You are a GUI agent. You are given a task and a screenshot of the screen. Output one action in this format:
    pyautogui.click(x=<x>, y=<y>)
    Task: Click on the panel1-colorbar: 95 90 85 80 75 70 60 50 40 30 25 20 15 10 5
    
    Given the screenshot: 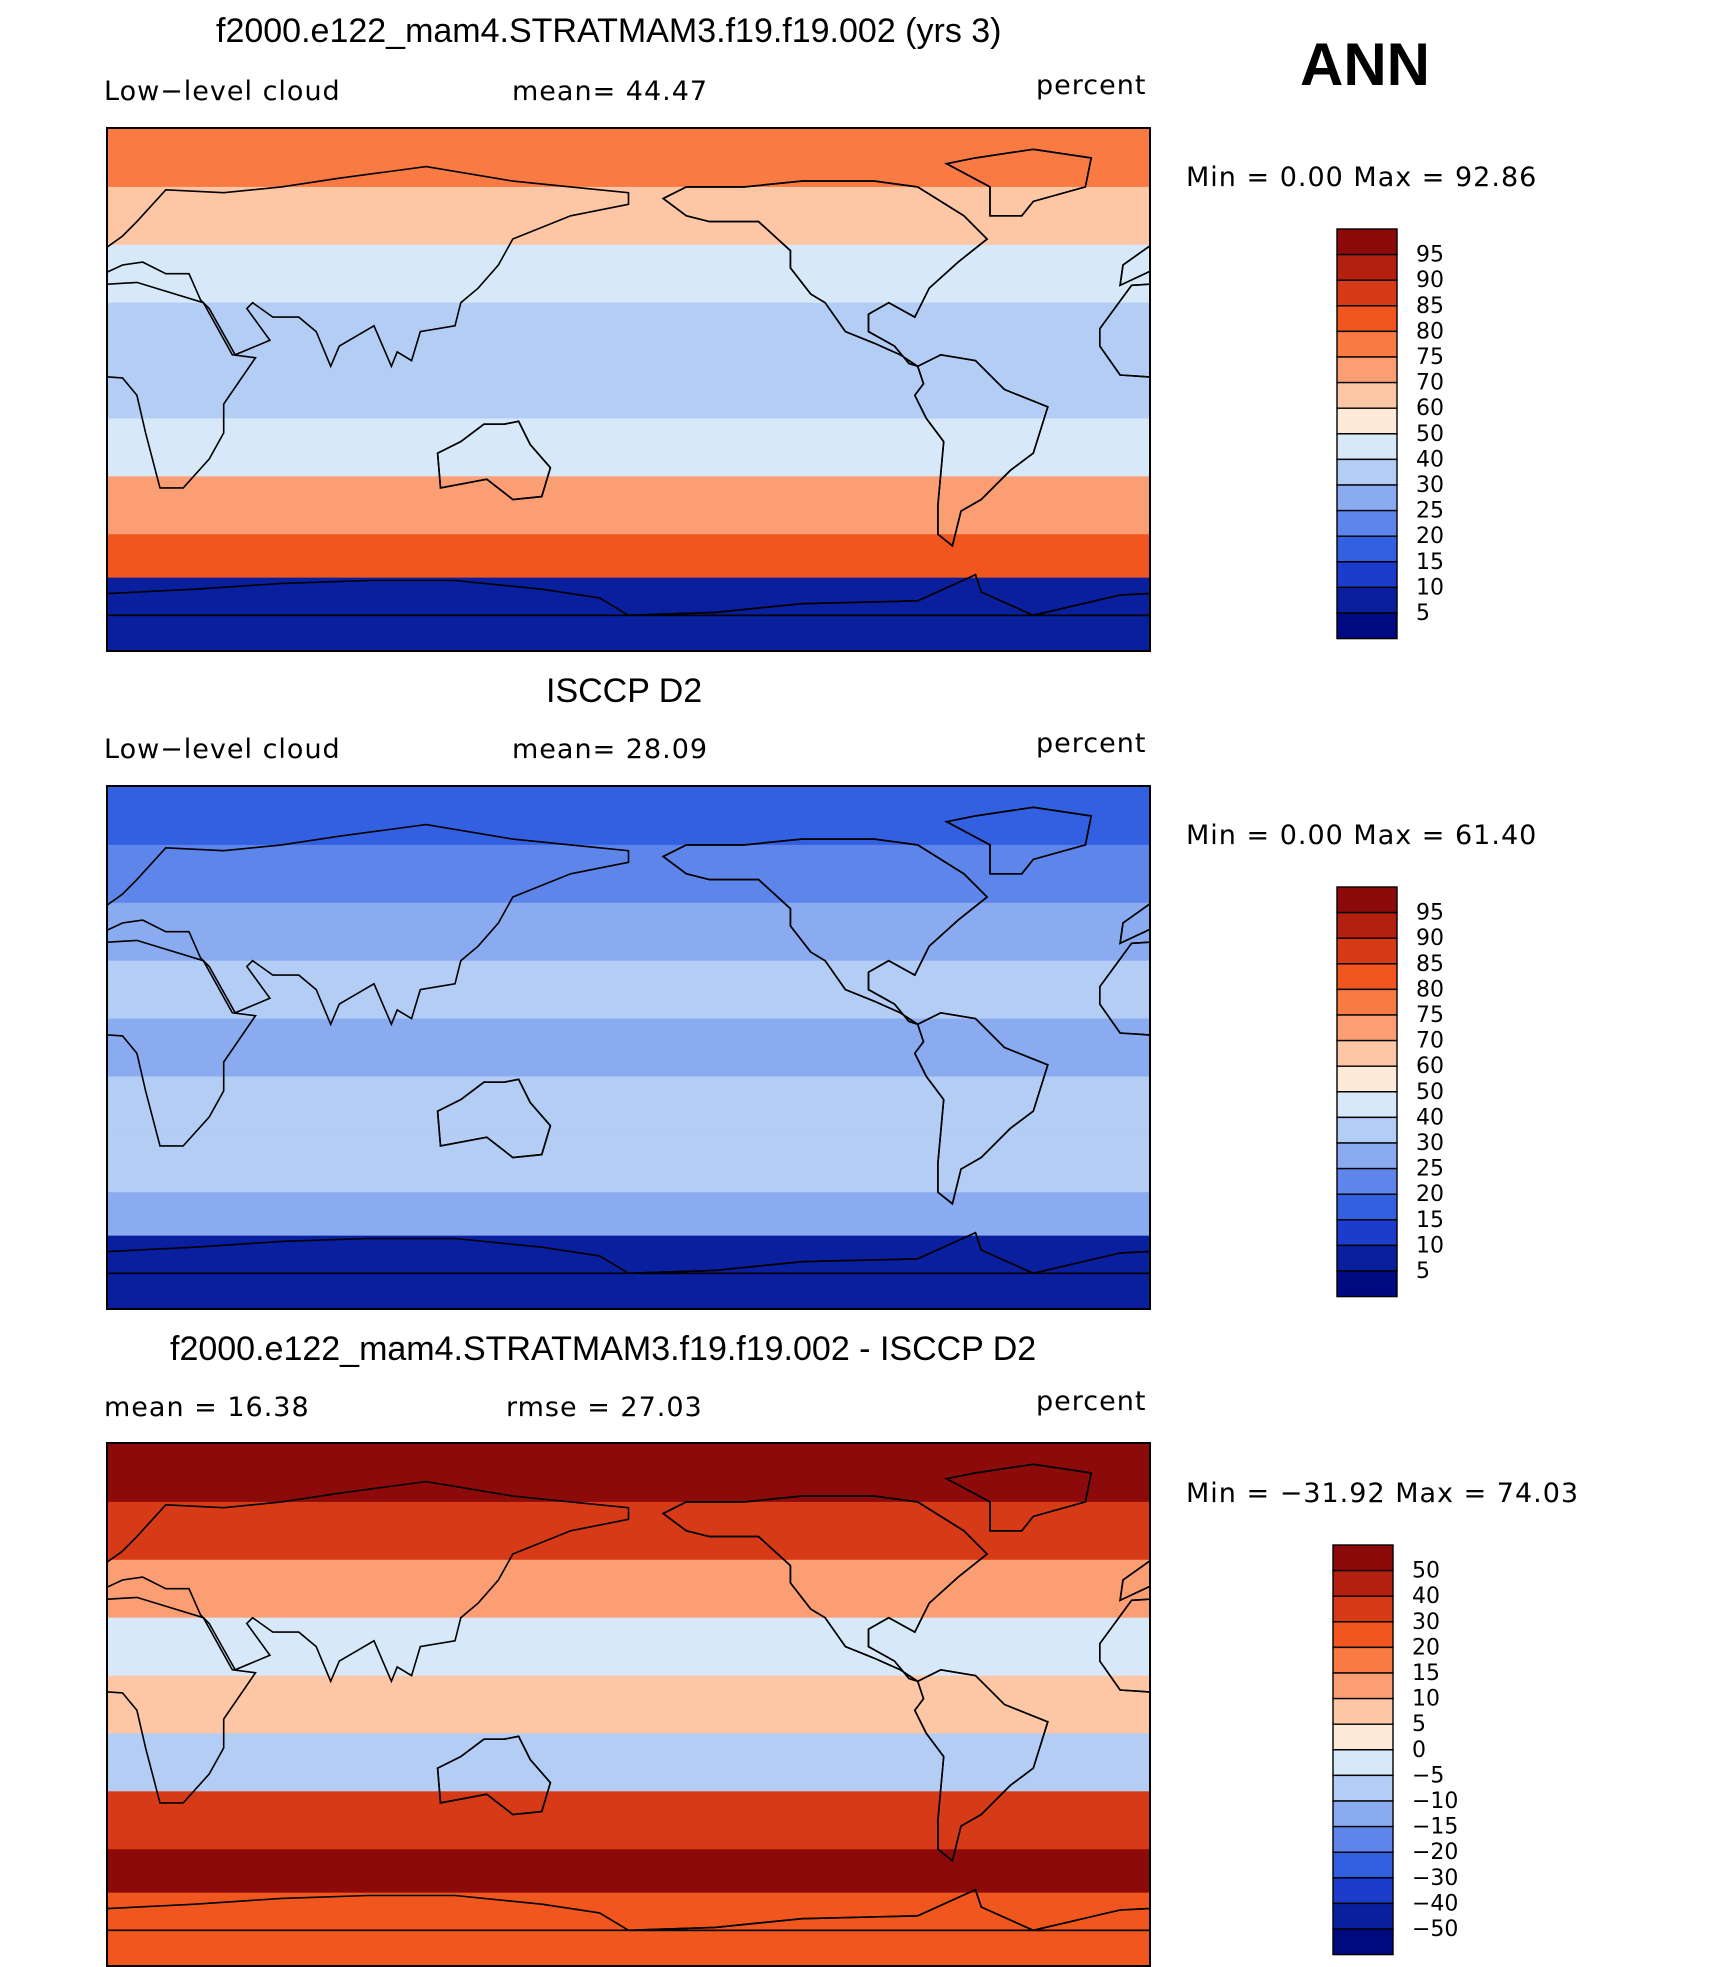 What is the action you would take?
    pyautogui.click(x=1421, y=435)
    